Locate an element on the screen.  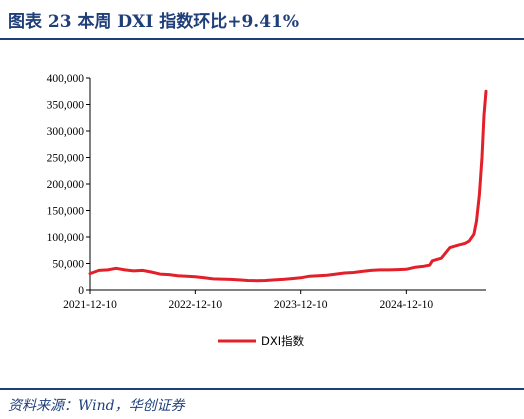
y-tick-label: 150,000 is located at coordinates (66, 212).